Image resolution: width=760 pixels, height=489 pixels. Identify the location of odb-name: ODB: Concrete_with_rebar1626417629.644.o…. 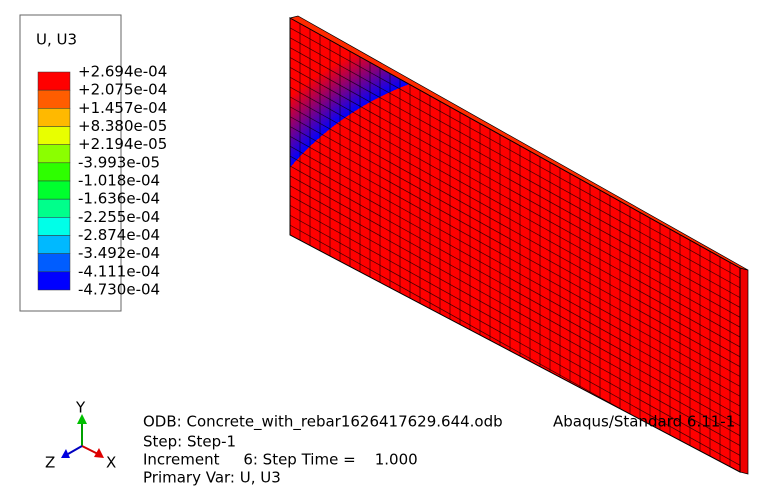
(323, 422).